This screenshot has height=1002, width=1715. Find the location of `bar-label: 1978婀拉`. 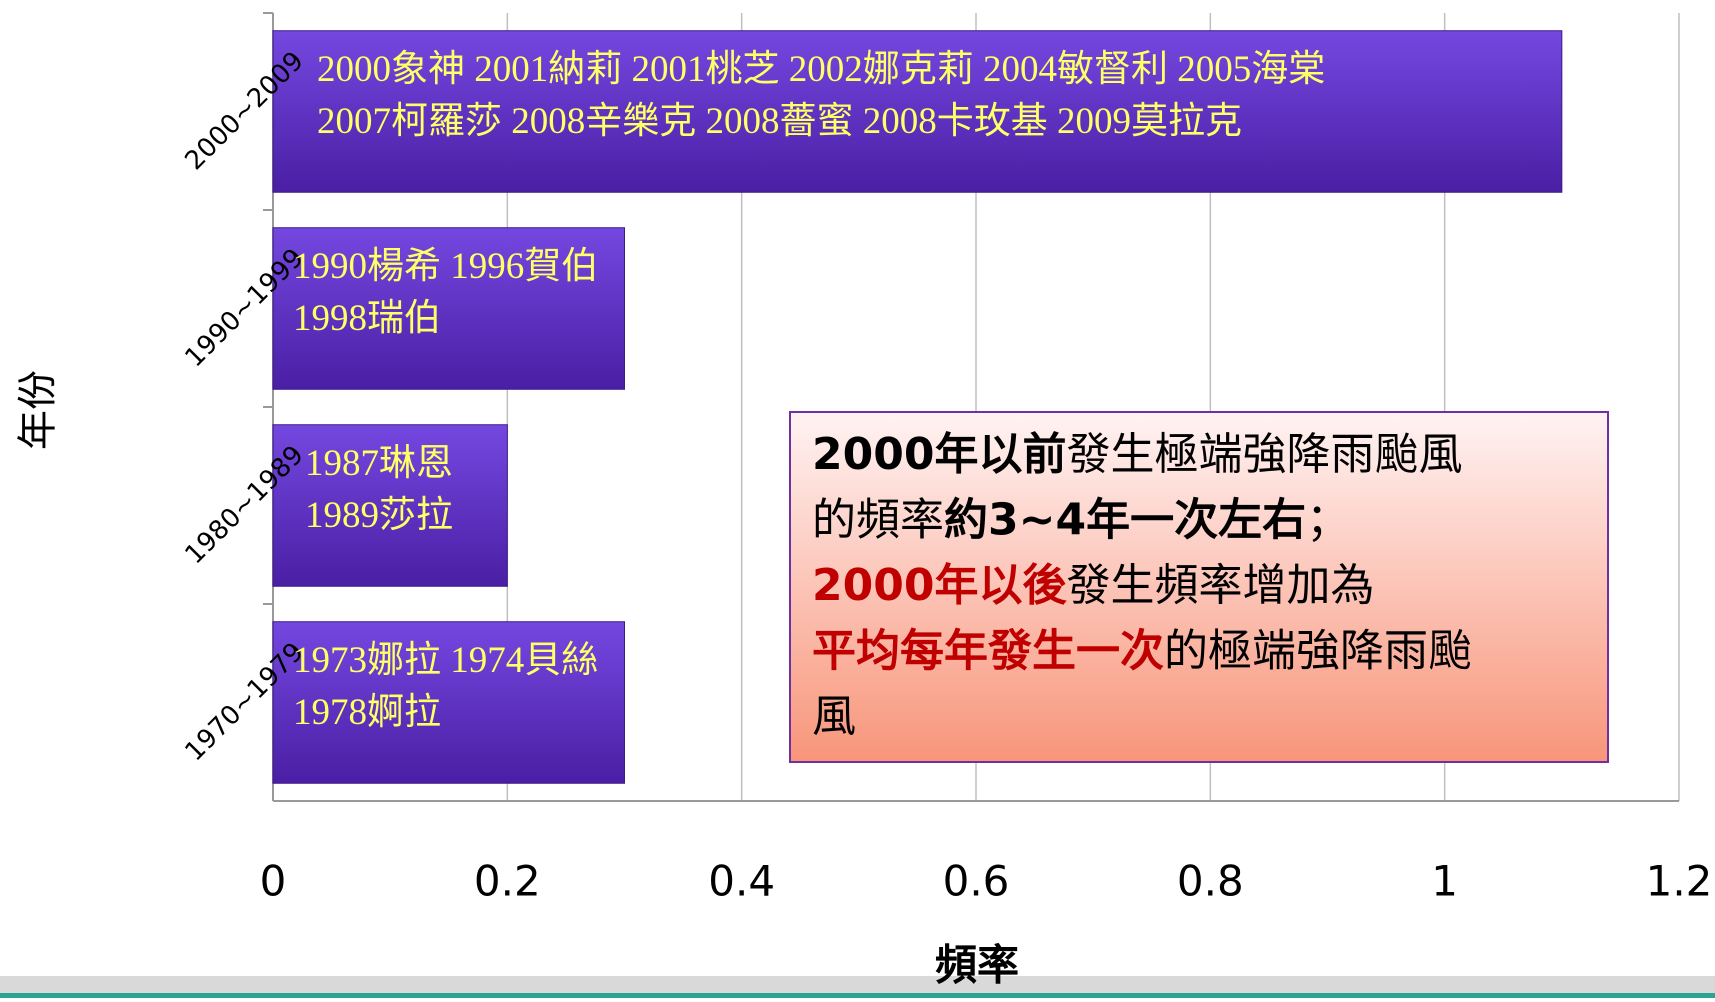

bar-label: 1978婀拉 is located at coordinates (367, 712).